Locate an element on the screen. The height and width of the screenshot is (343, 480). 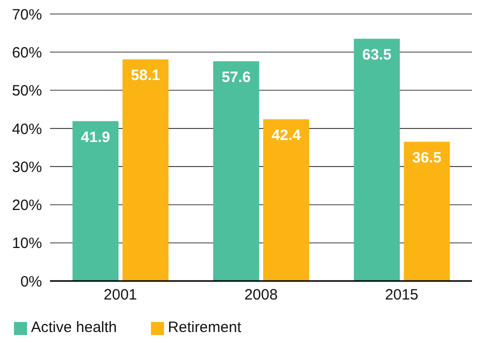
x-tick-label: 2001 is located at coordinates (121, 295).